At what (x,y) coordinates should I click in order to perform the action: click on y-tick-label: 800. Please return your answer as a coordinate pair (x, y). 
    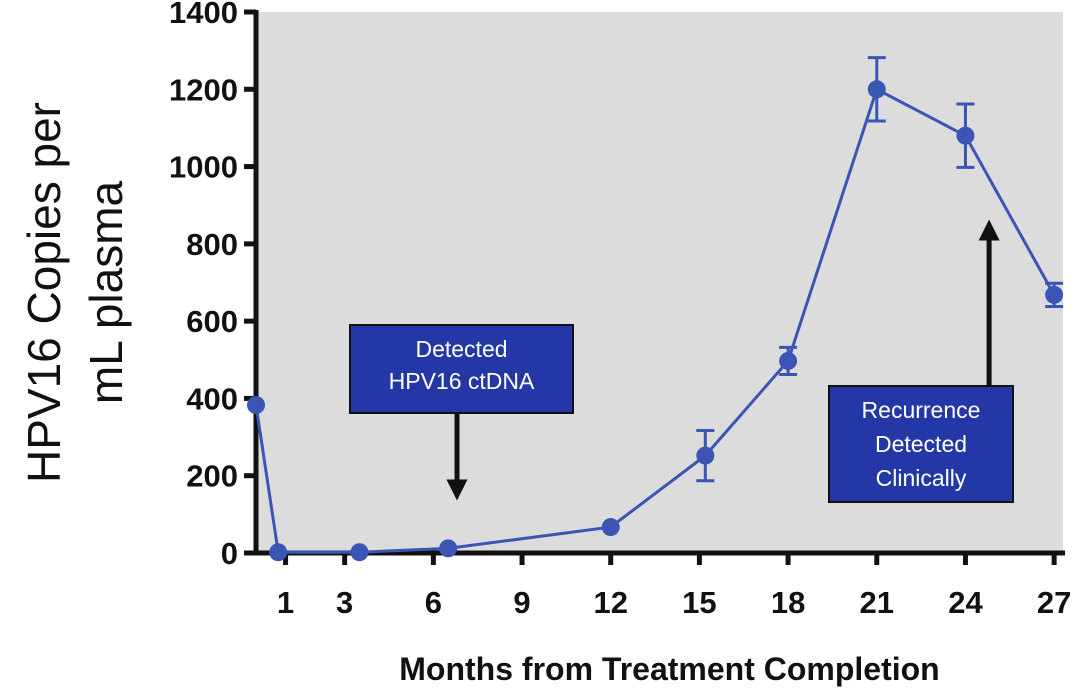
    Looking at the image, I should click on (212, 244).